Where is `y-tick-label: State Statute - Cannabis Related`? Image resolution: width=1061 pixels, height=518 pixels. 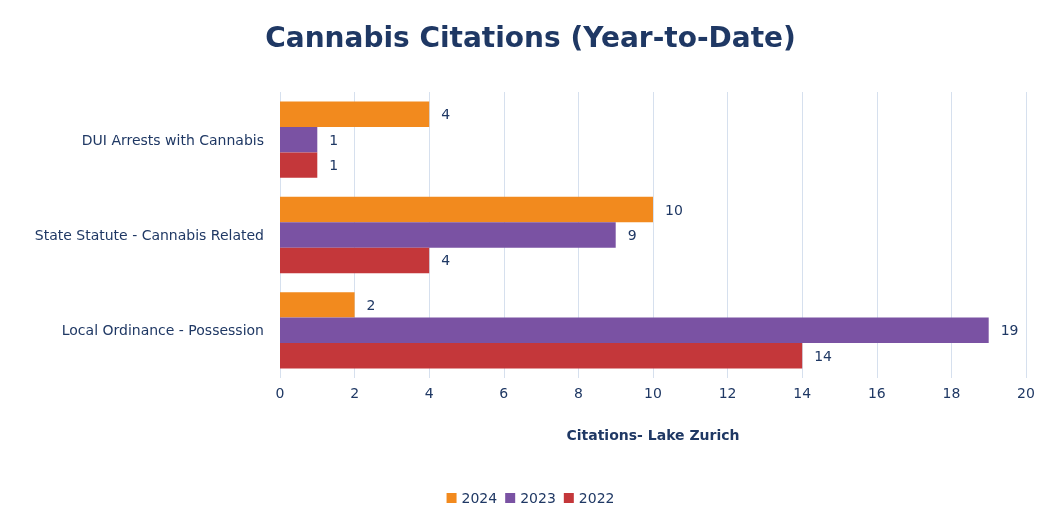 y-tick-label: State Statute - Cannabis Related is located at coordinates (149, 235).